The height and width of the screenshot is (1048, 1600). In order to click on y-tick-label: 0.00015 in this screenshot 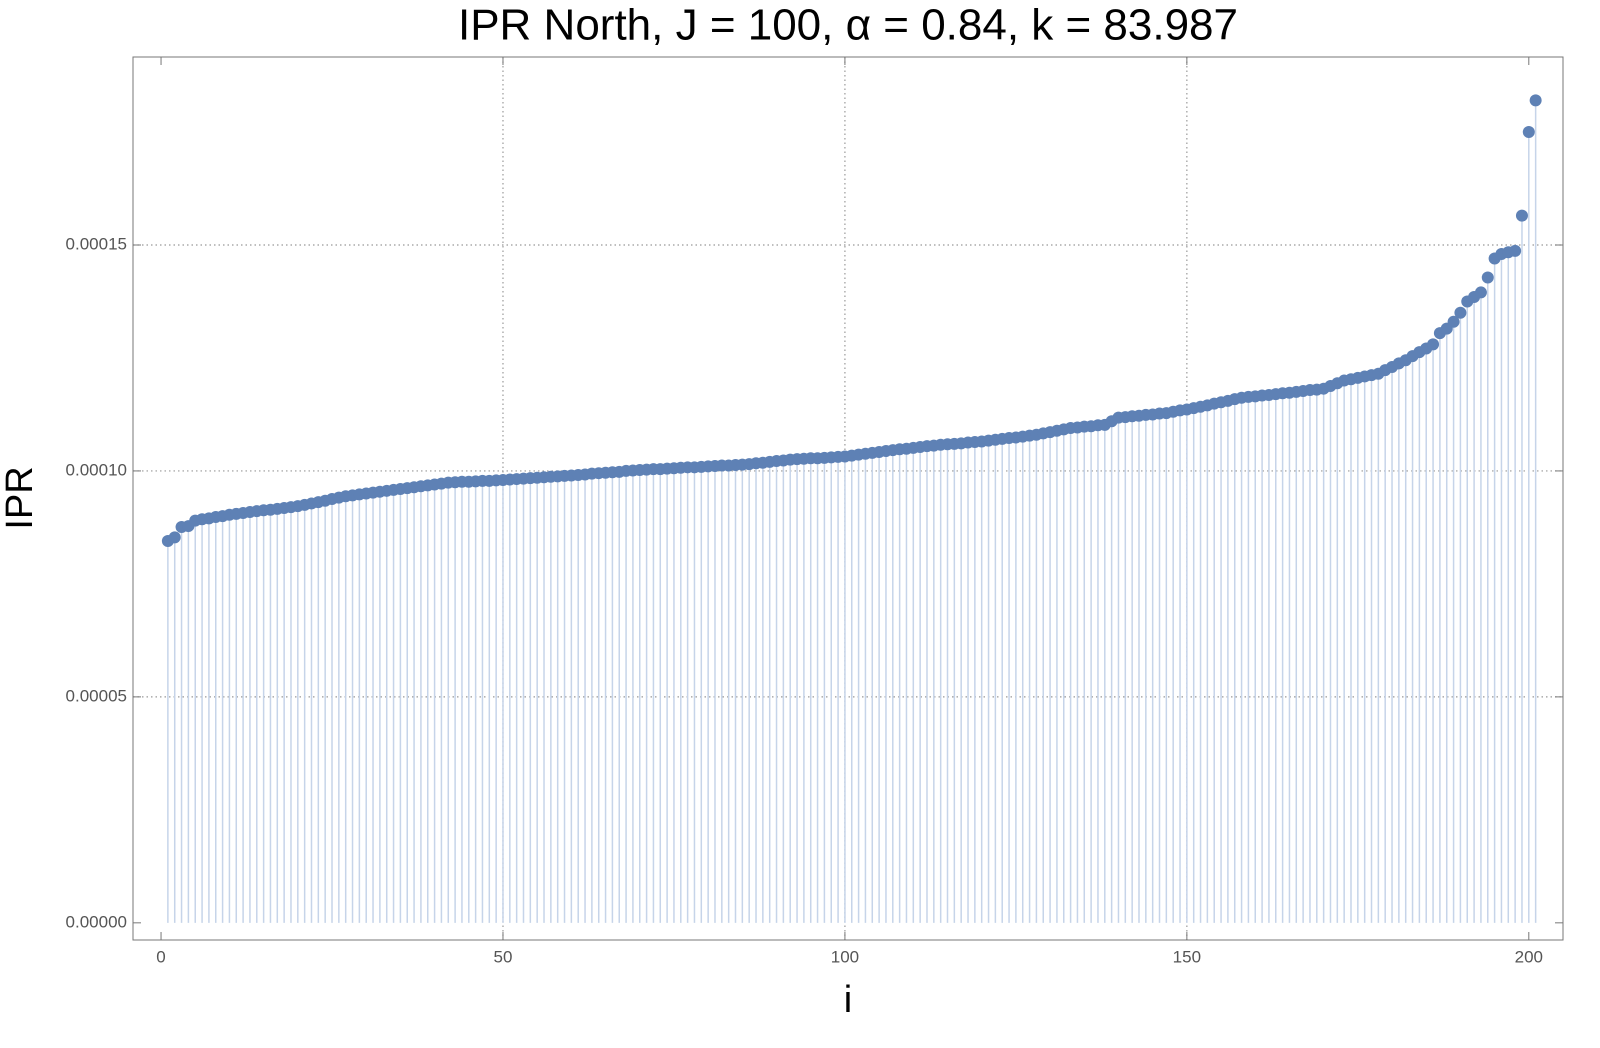, I will do `click(96, 243)`.